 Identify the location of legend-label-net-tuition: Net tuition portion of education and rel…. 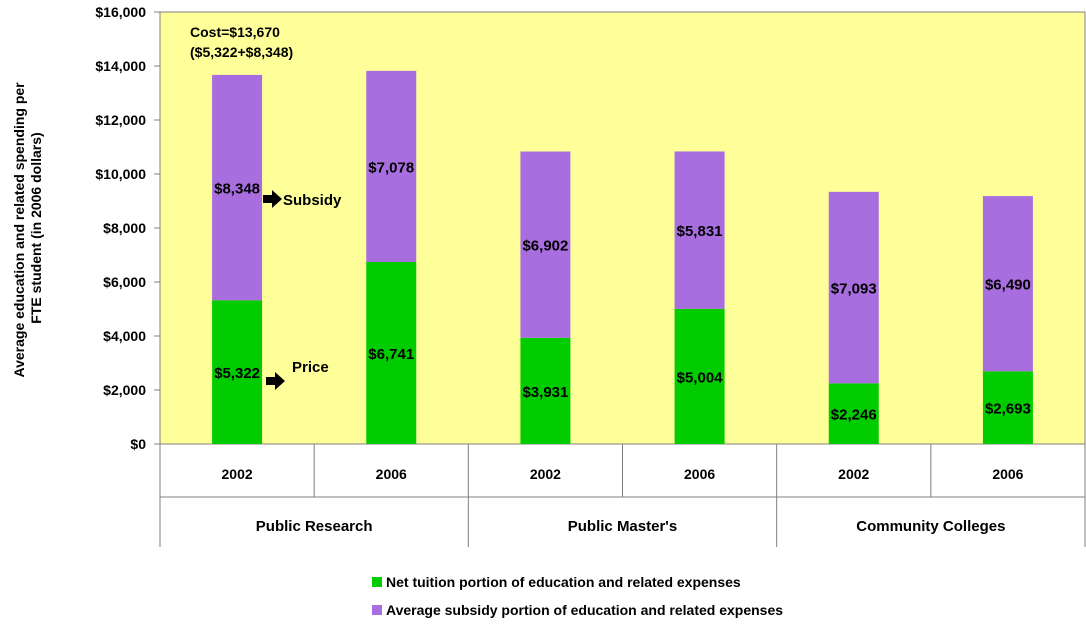
(563, 582).